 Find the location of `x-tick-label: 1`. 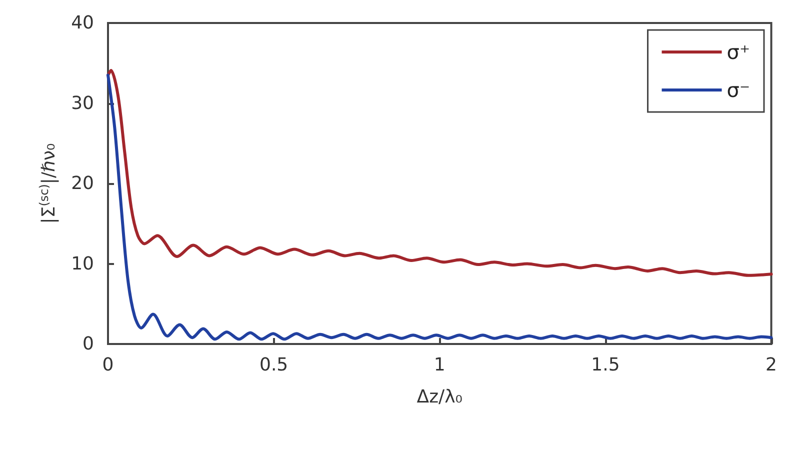

x-tick-label: 1 is located at coordinates (440, 365).